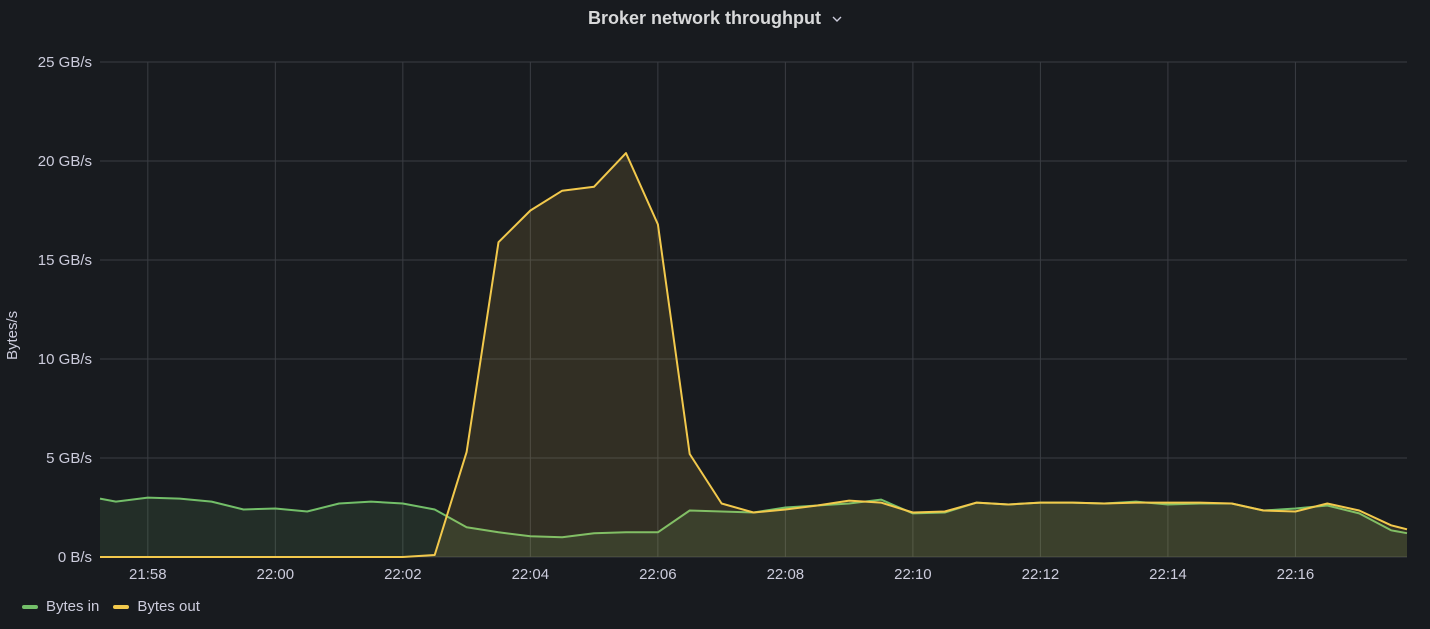 The height and width of the screenshot is (629, 1430). I want to click on y-tick-label: 10 GB/s, so click(65, 359).